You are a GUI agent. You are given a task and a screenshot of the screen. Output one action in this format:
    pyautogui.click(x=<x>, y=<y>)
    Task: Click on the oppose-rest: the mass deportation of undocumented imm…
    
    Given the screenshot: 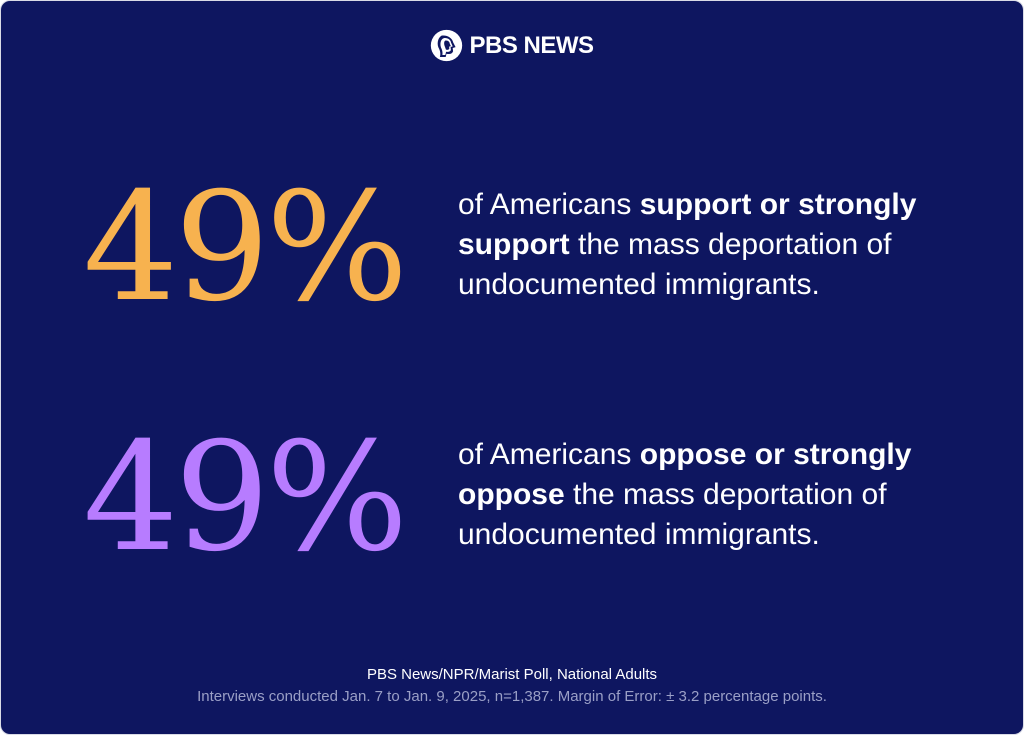 What is the action you would take?
    pyautogui.click(x=672, y=514)
    